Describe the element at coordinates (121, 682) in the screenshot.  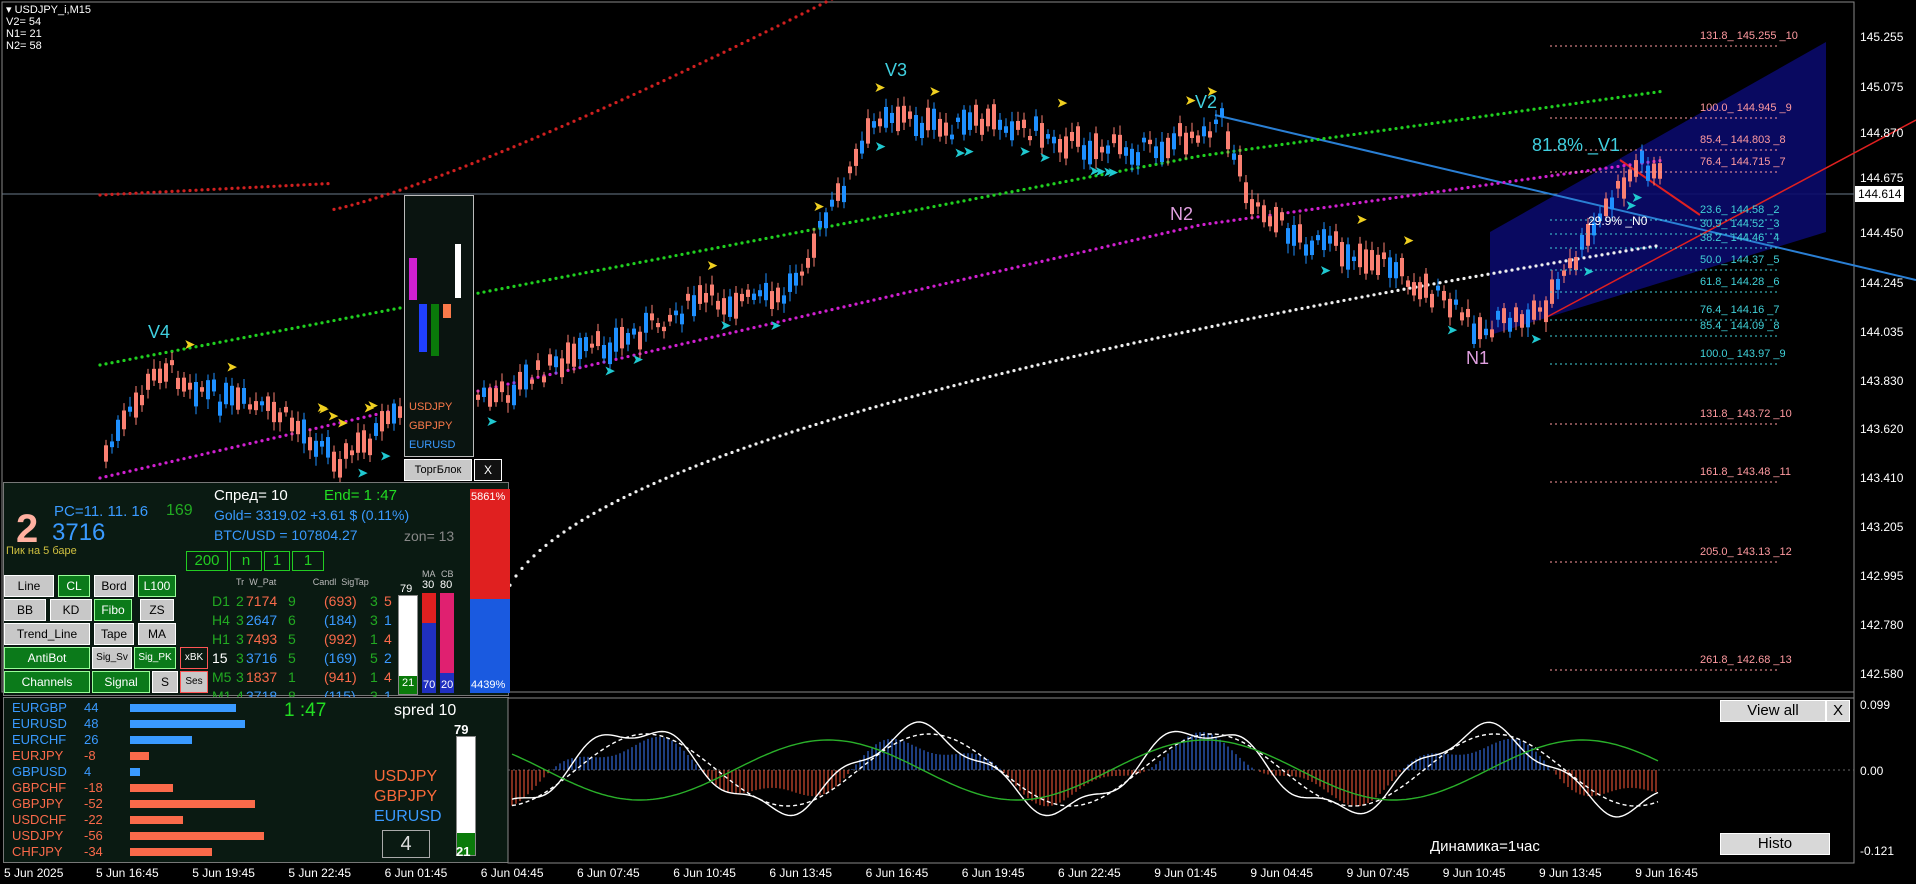
I see `signal-button: Signal` at that location.